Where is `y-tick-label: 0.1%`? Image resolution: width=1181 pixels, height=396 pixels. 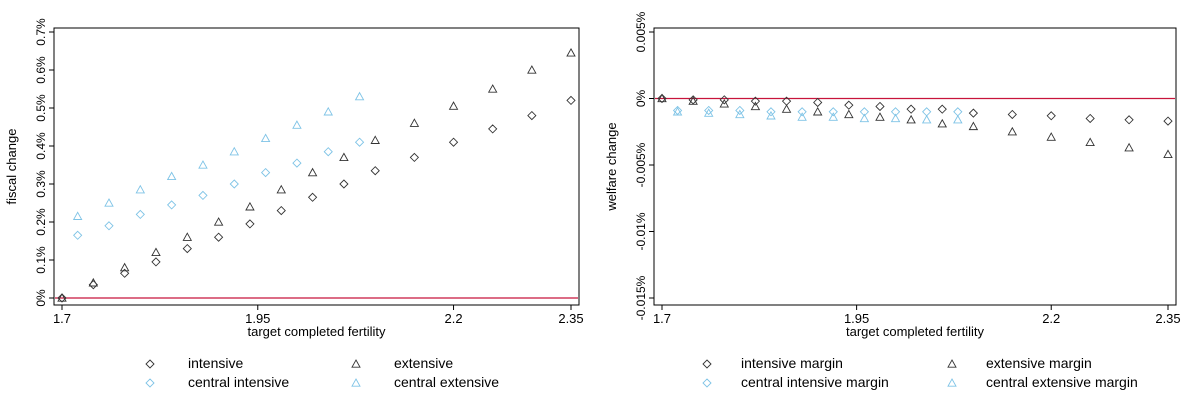 y-tick-label: 0.1% is located at coordinates (41, 260).